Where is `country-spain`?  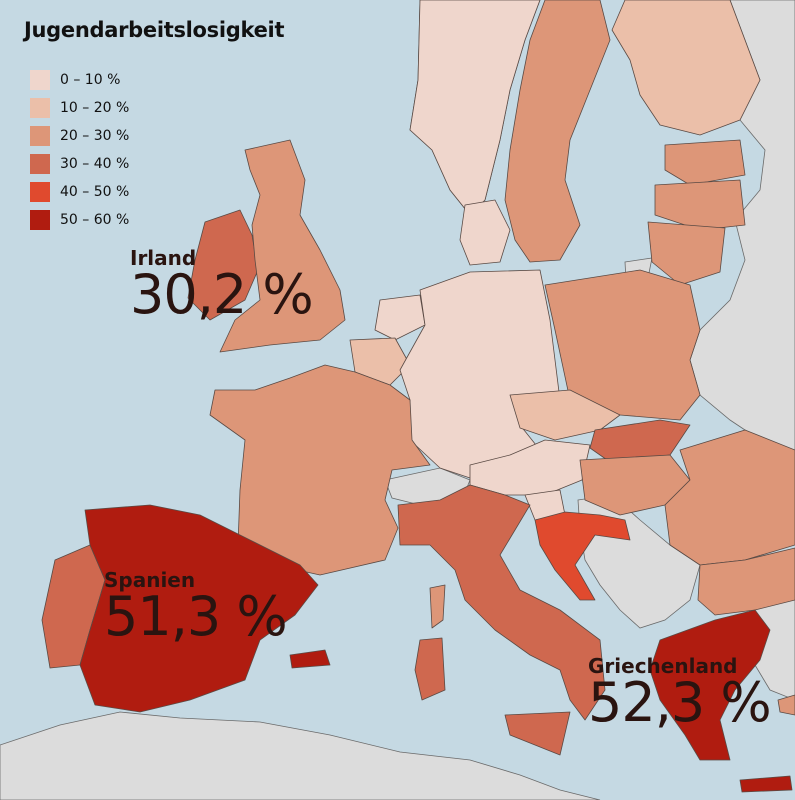 country-spain is located at coordinates (199, 608).